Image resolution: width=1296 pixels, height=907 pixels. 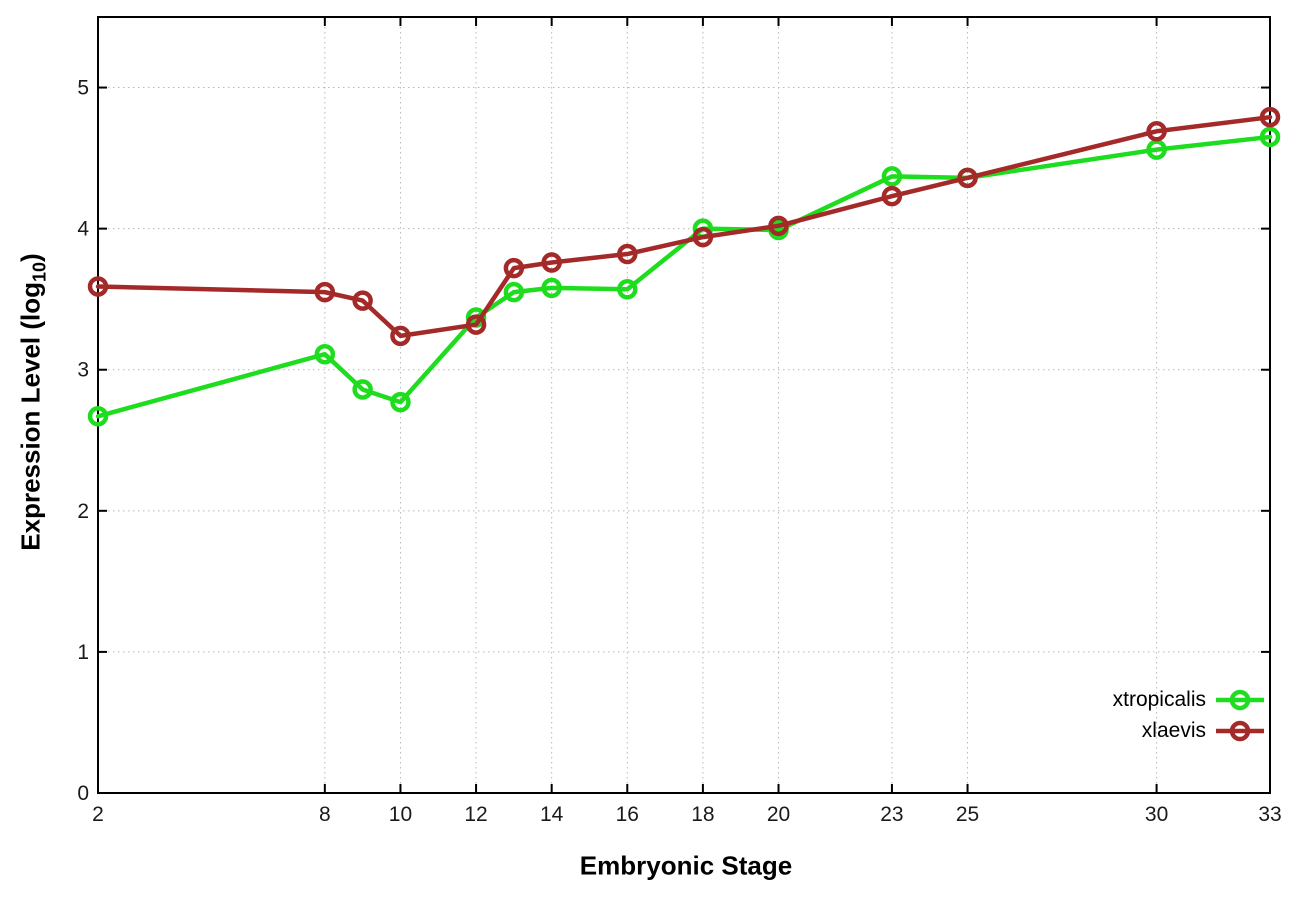 What do you see at coordinates (98, 814) in the screenshot?
I see `x-tick-label: 2` at bounding box center [98, 814].